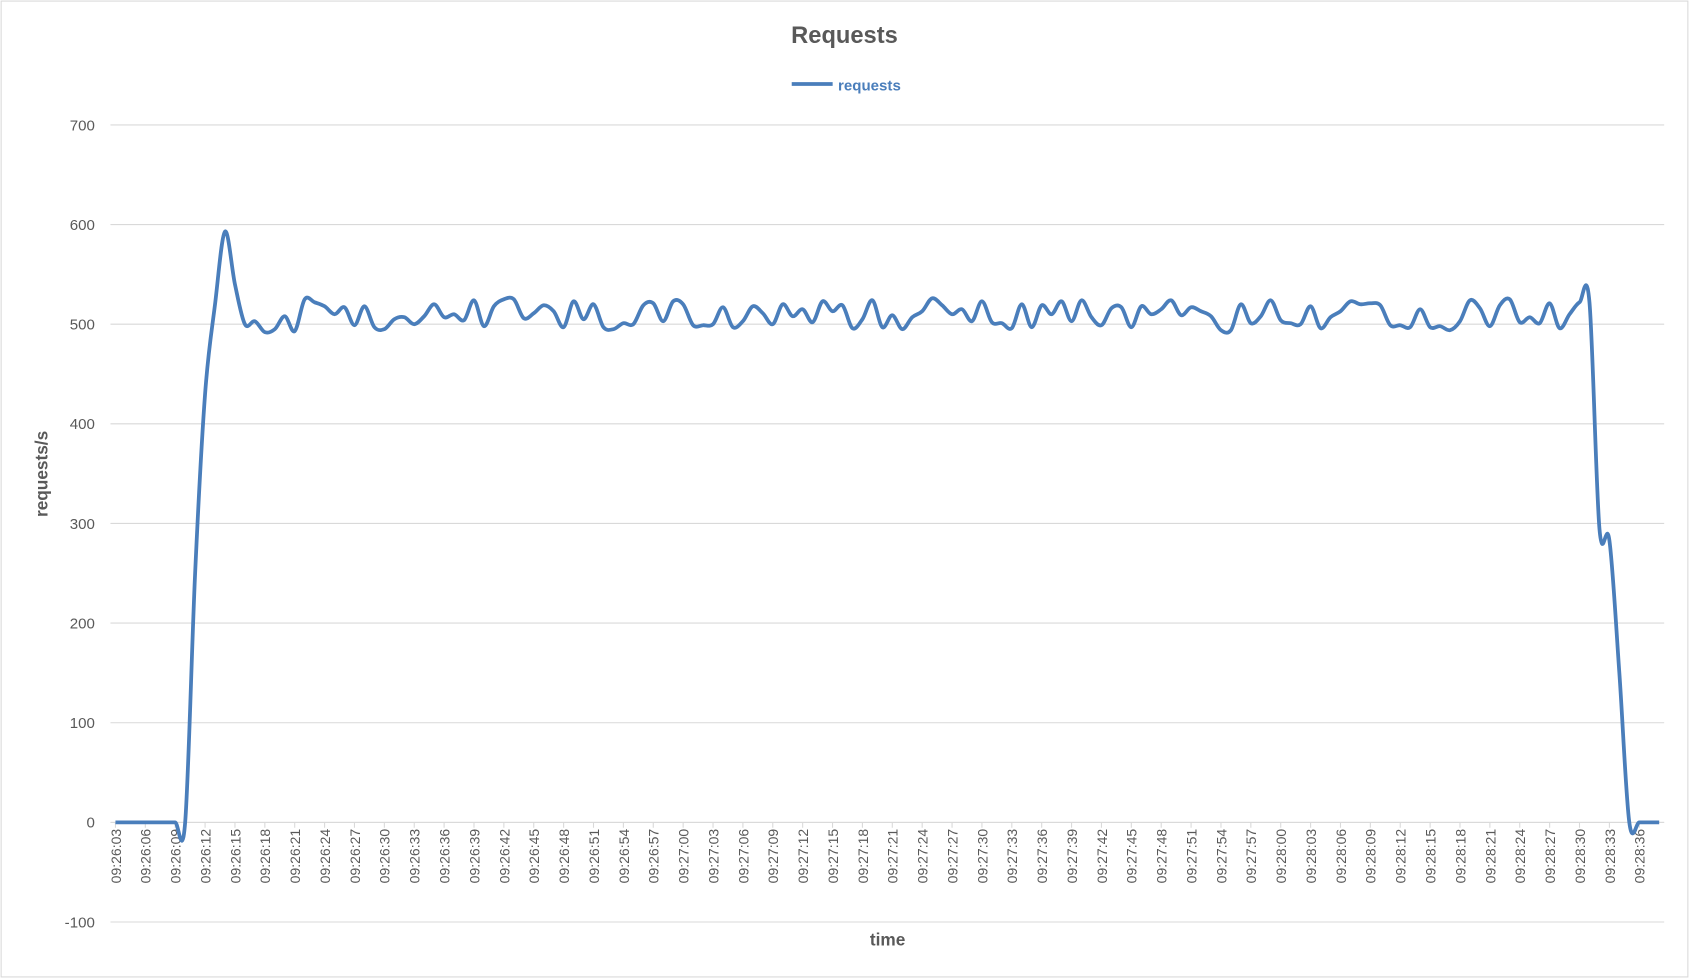 The height and width of the screenshot is (978, 1689). Describe the element at coordinates (205, 856) in the screenshot. I see `x-tick-label: 09:26:12` at that location.